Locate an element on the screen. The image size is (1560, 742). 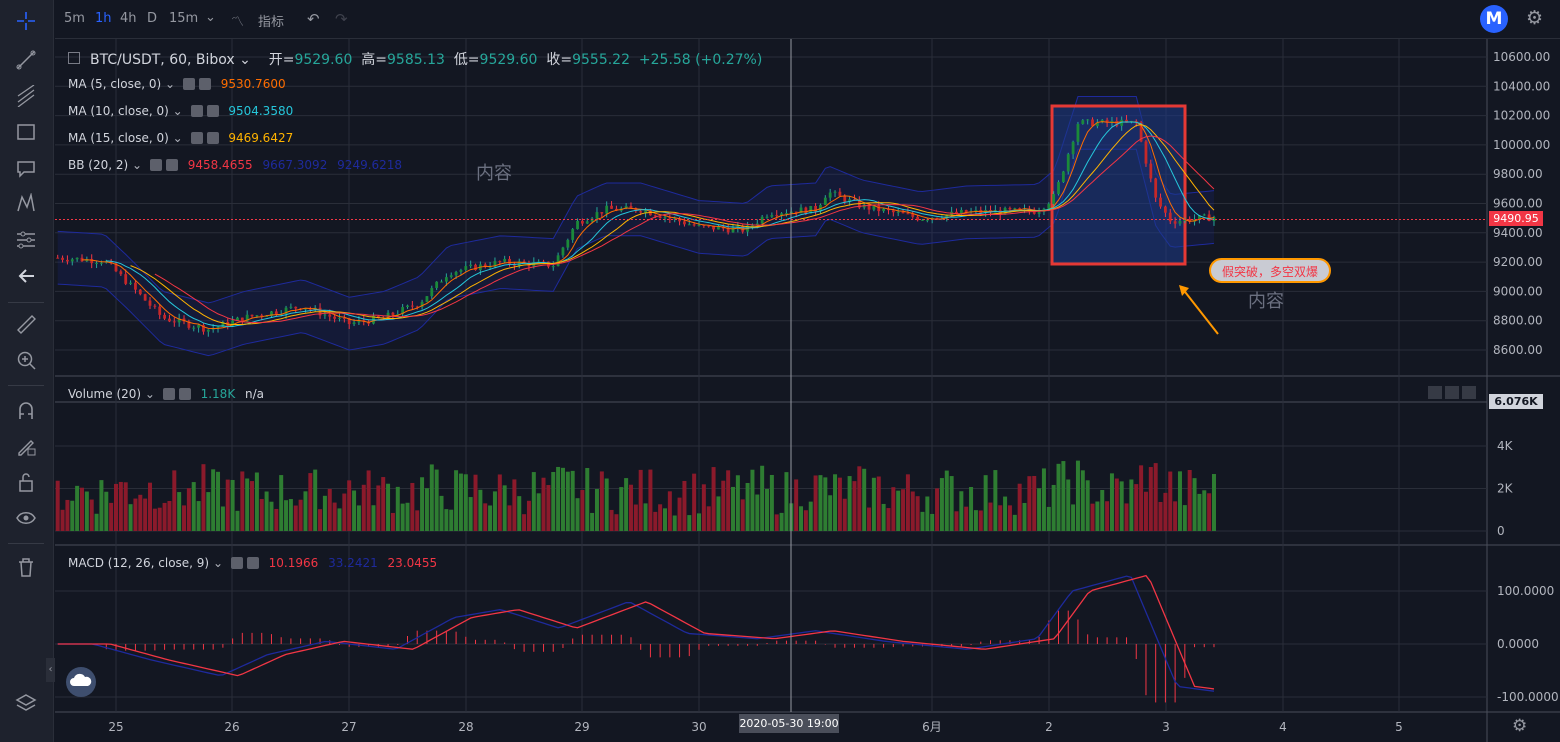
redo-icon: ↷ is located at coordinates (341, 19).